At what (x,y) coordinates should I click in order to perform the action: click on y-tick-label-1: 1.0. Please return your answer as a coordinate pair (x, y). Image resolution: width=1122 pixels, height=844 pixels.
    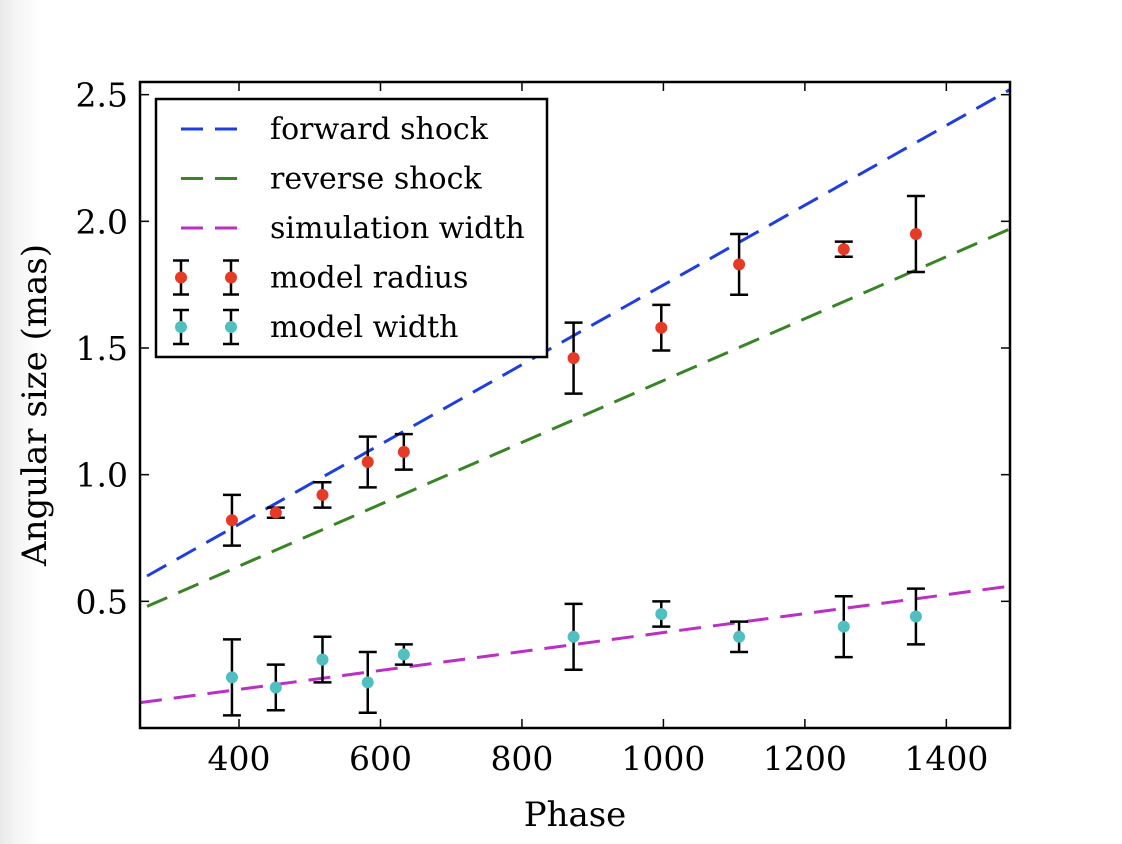
    Looking at the image, I should click on (102, 475).